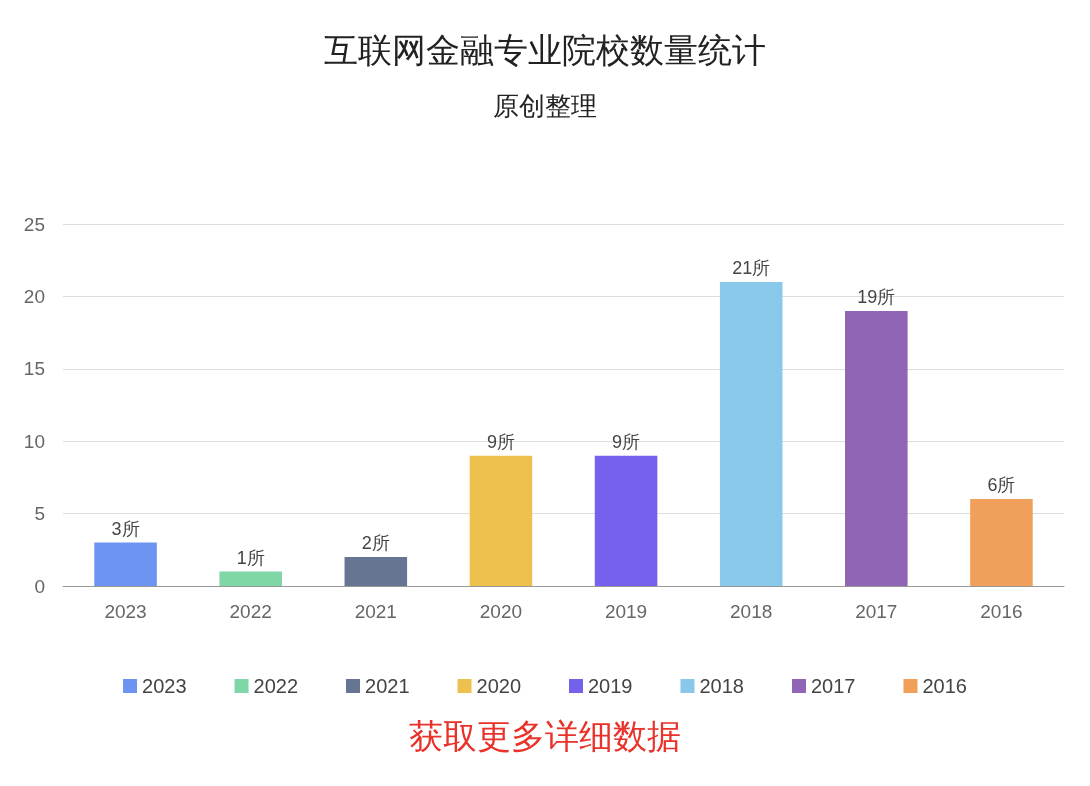 The height and width of the screenshot is (786, 1090). Describe the element at coordinates (545, 106) in the screenshot. I see `chart-subtitle: 原创整理` at that location.